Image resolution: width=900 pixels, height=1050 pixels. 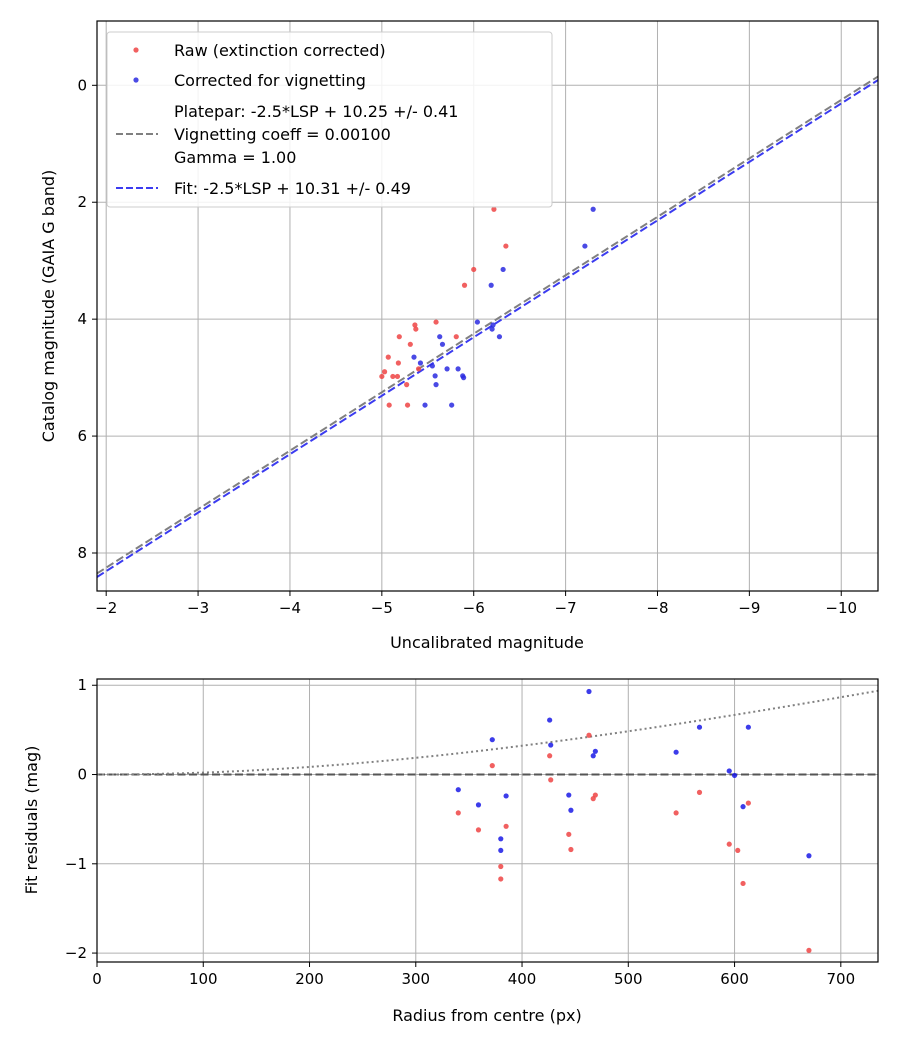 I want to click on y-tick-label: −2, so click(x=76, y=953).